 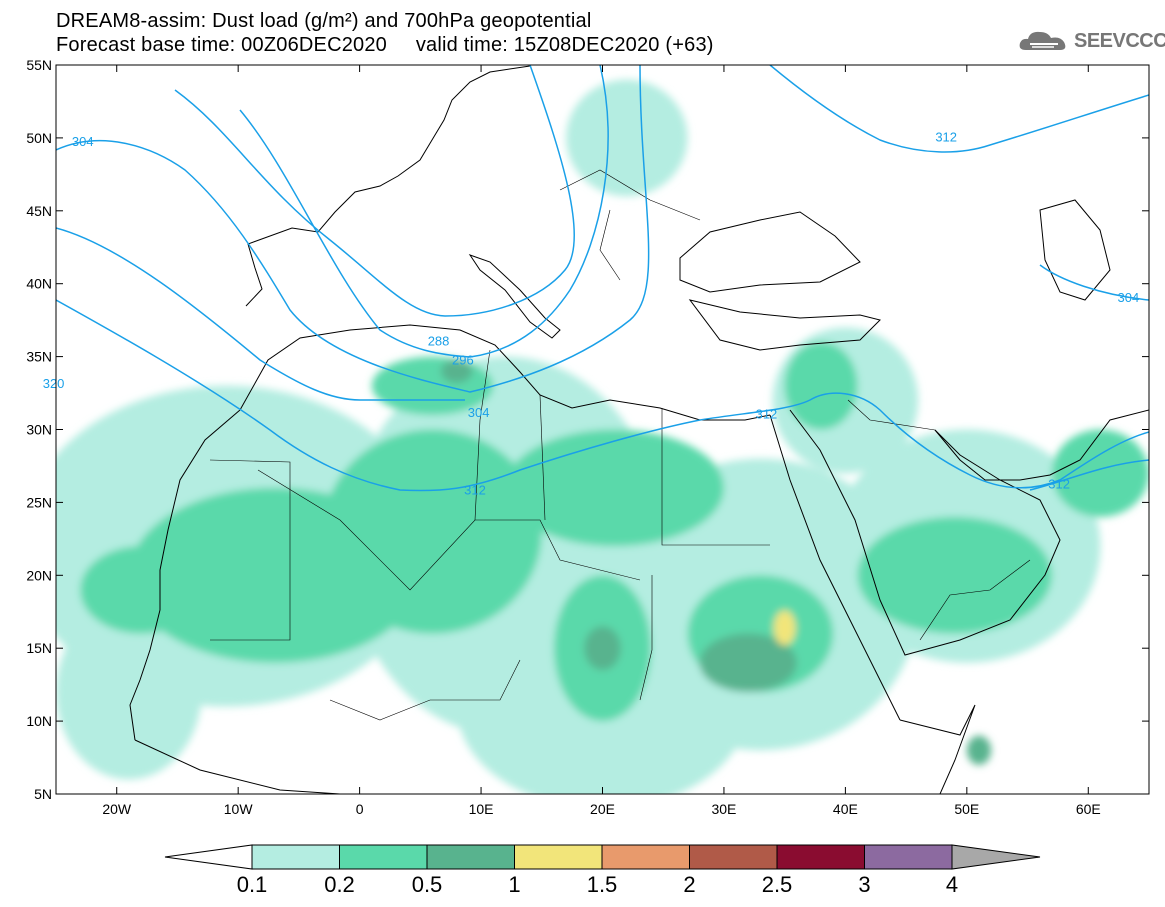 I want to click on lat-tick-label: 50N, so click(x=39, y=138).